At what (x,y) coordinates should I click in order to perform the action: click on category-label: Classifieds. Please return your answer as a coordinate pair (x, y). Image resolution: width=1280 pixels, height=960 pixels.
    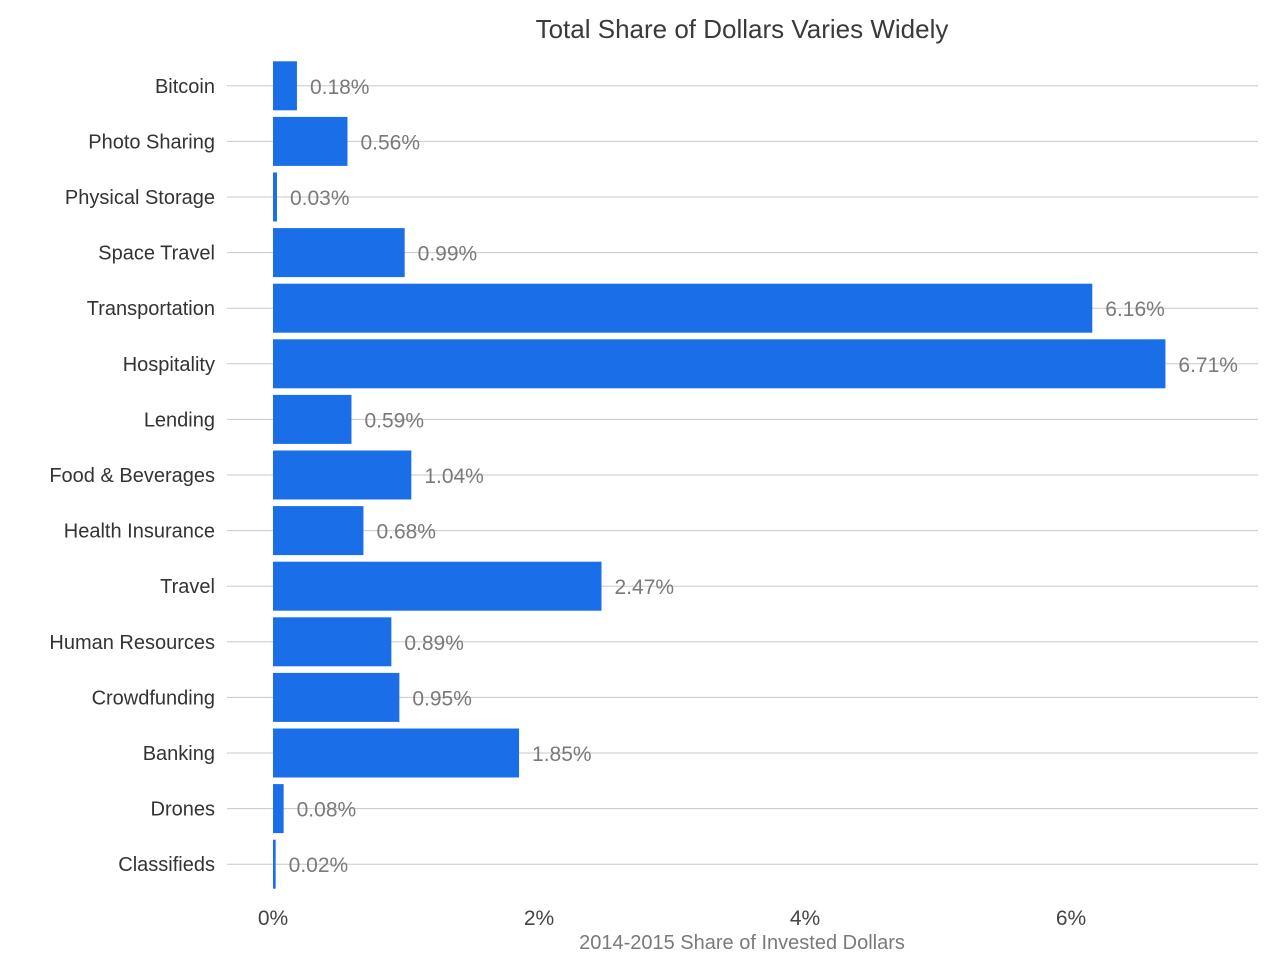
    Looking at the image, I should click on (166, 865).